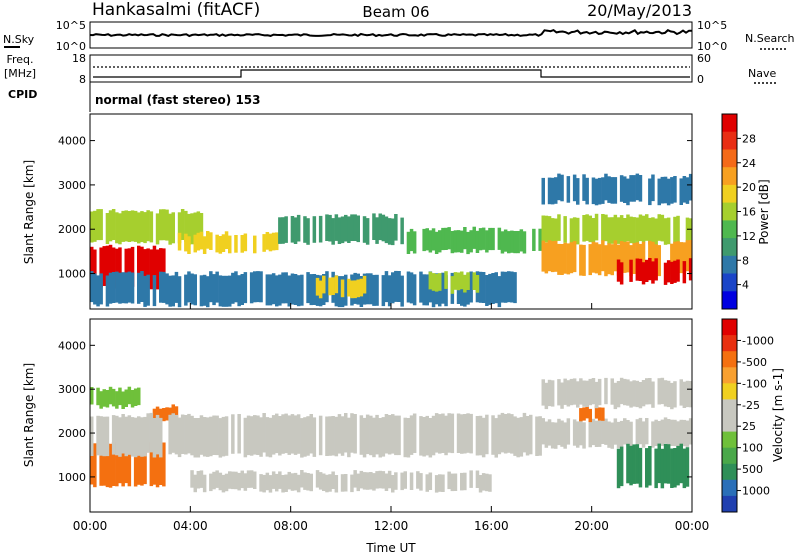 The height and width of the screenshot is (554, 800). Describe the element at coordinates (391, 33) in the screenshot. I see `noise-sky-line` at that location.